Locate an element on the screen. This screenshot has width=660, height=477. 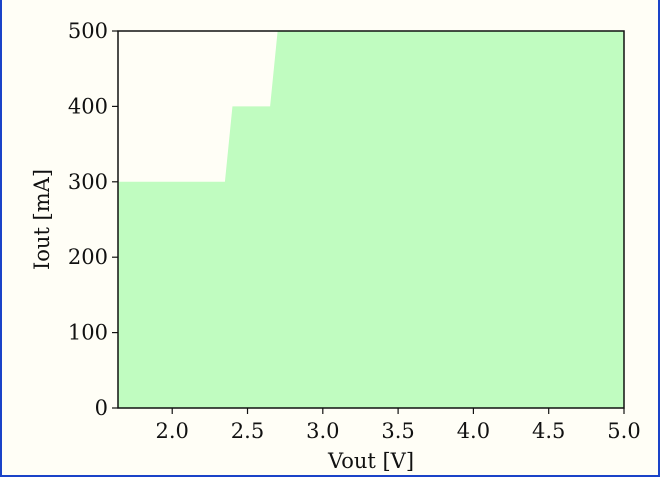
y-tick-label: 0 is located at coordinates (101, 408).